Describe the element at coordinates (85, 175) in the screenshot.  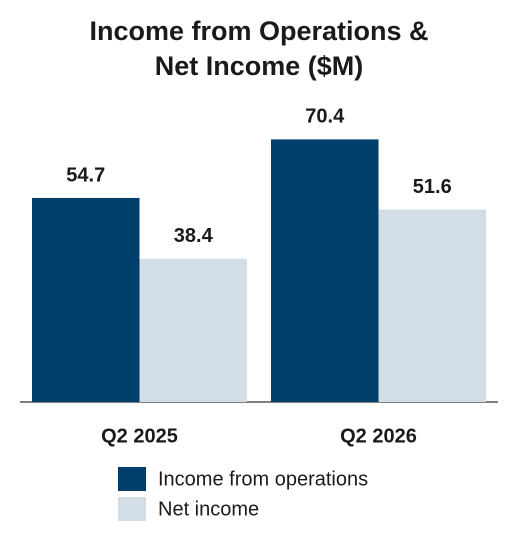
I see `value-label: 54.7` at that location.